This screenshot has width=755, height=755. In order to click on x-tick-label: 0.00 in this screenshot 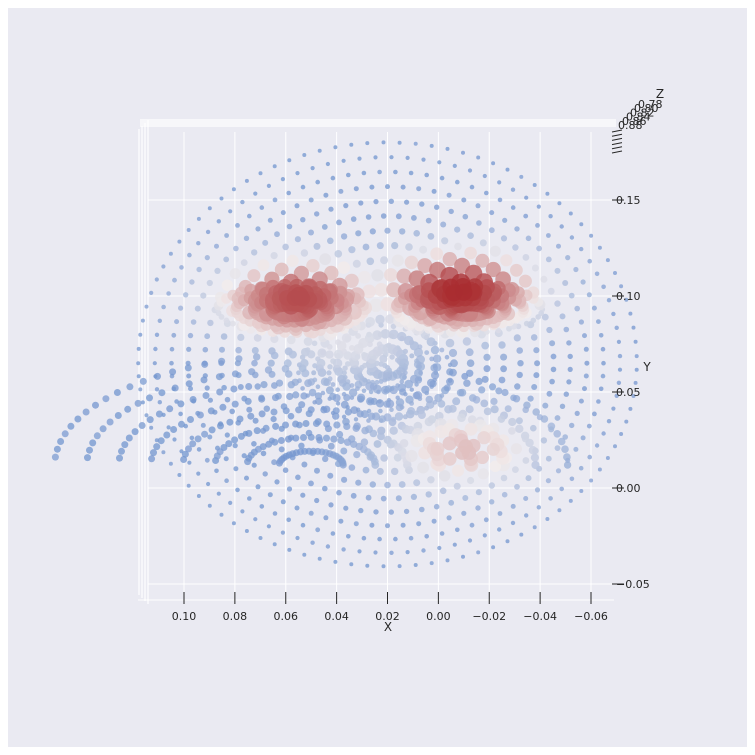, I will do `click(438, 616)`.